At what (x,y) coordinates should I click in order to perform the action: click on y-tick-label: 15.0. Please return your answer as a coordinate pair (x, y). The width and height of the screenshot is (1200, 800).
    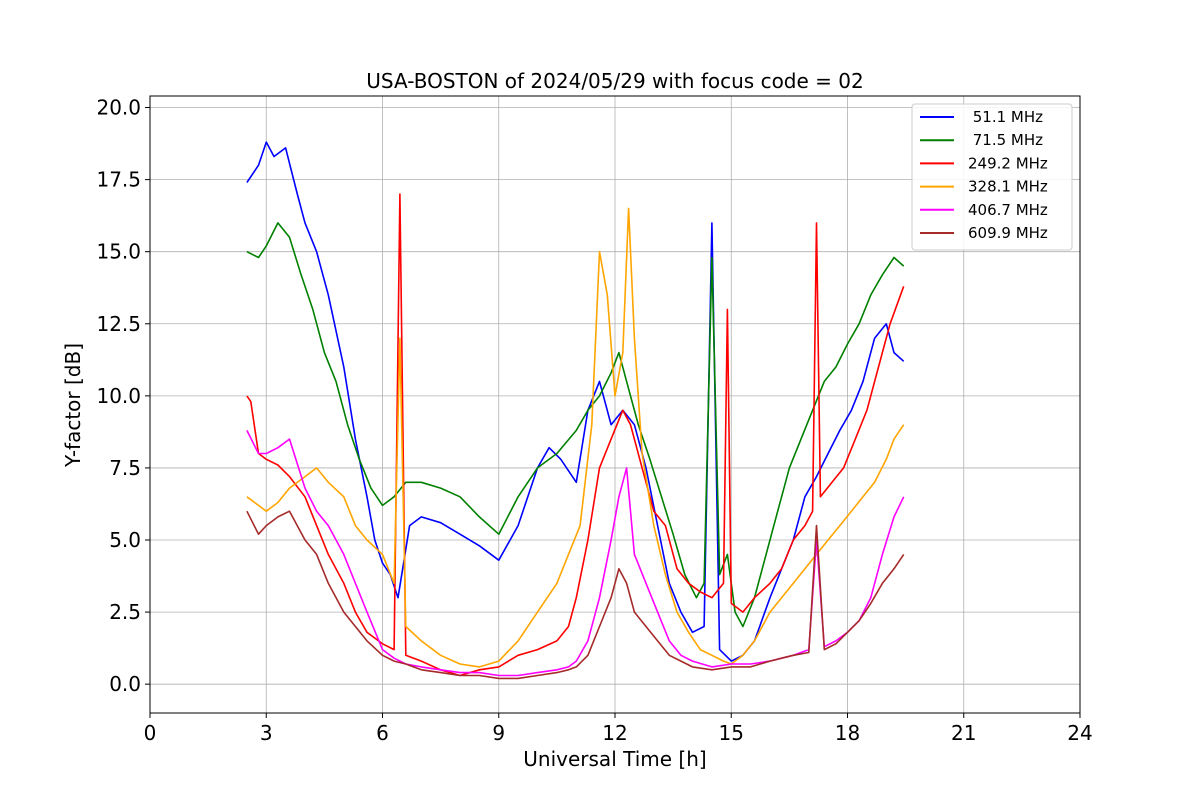
    Looking at the image, I should click on (118, 252).